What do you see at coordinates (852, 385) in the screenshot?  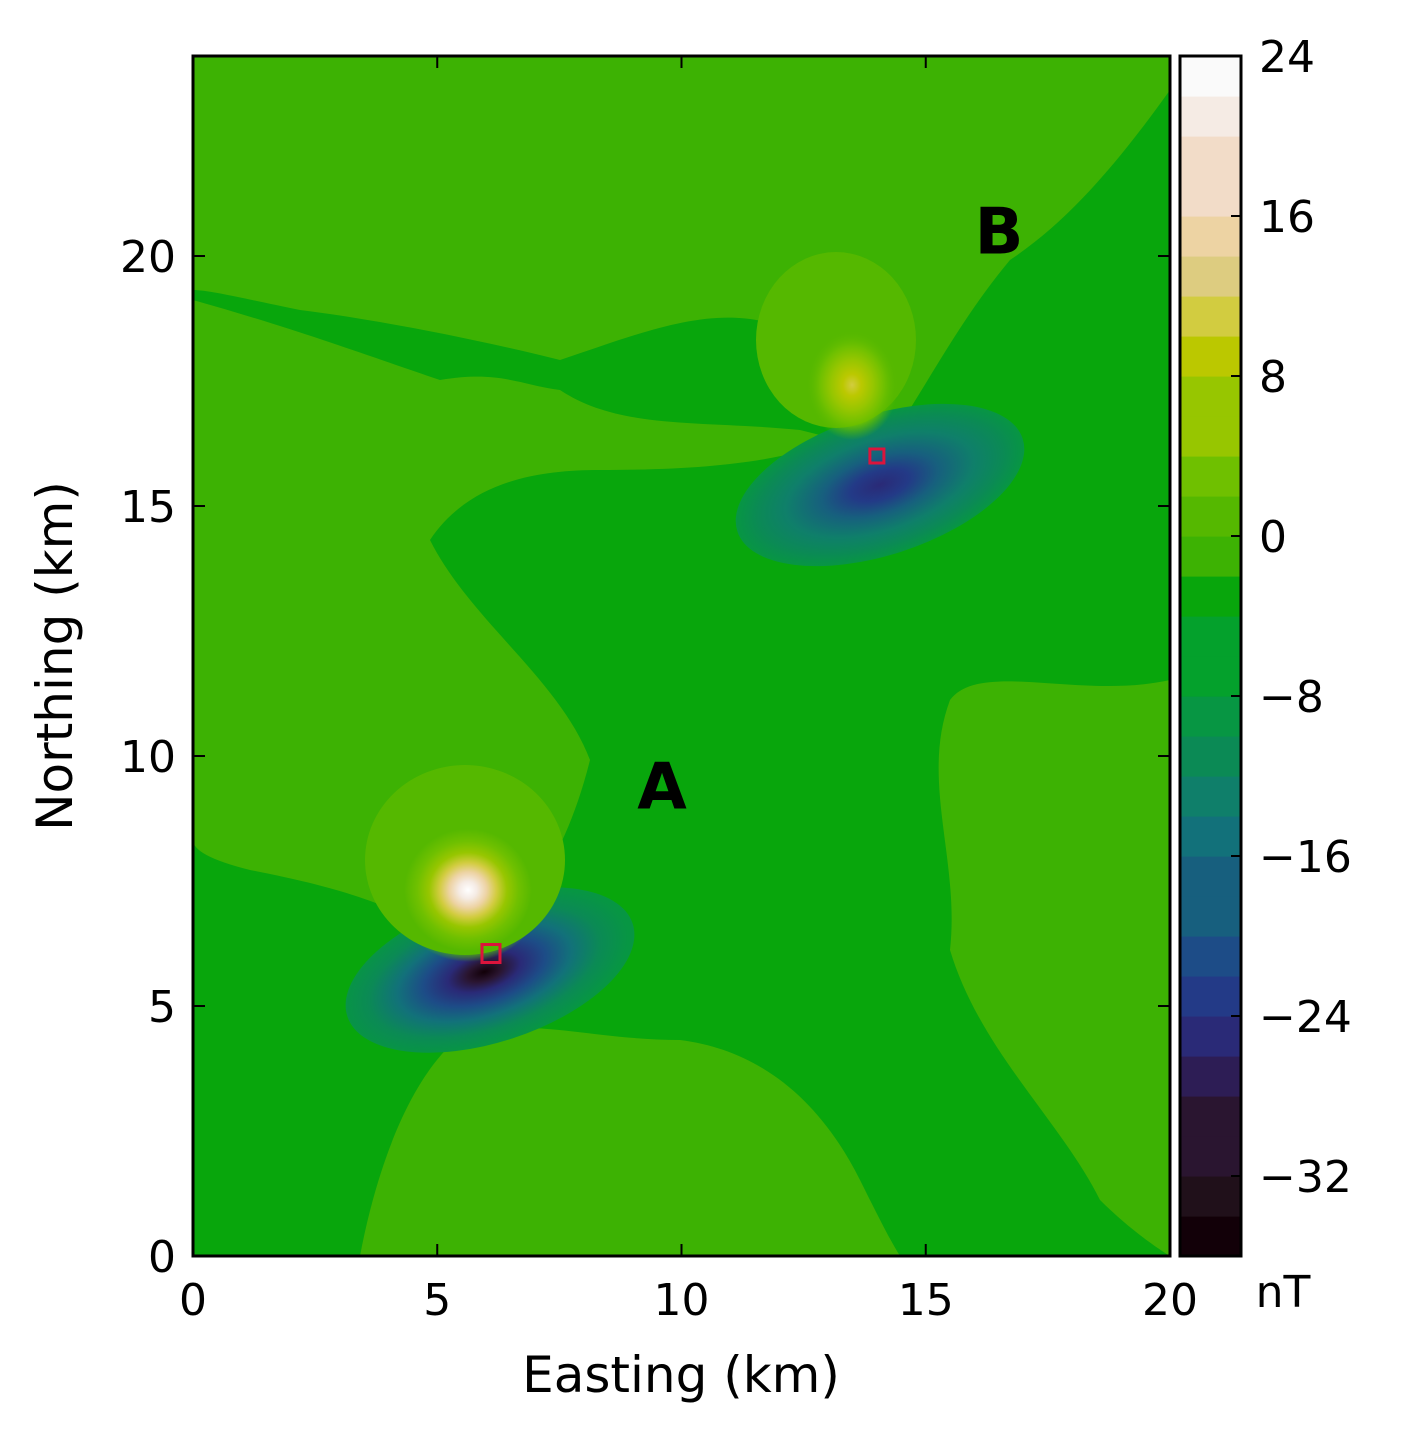 I see `anomaly-b-positive-core` at bounding box center [852, 385].